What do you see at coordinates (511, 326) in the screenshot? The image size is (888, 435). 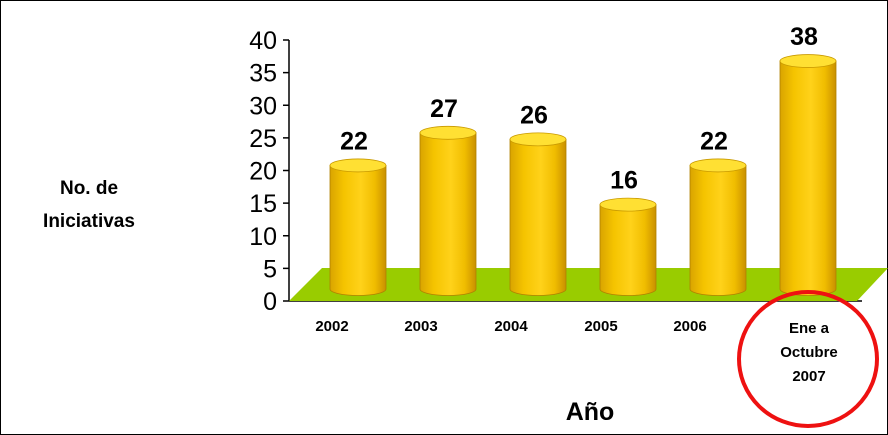 I see `x-category-label: 2004` at bounding box center [511, 326].